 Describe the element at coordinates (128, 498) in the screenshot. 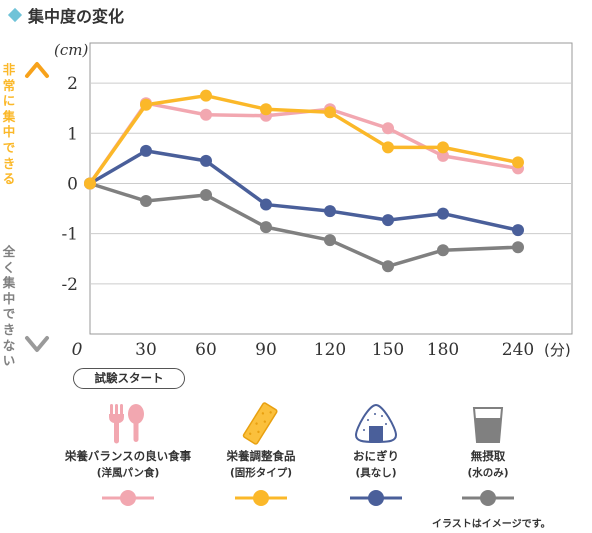

I see `legend-marker-pink` at that location.